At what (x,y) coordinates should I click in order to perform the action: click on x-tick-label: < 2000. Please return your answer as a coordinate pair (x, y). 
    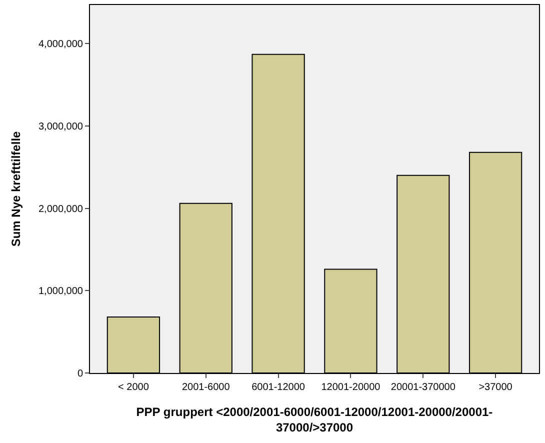
    Looking at the image, I should click on (134, 387).